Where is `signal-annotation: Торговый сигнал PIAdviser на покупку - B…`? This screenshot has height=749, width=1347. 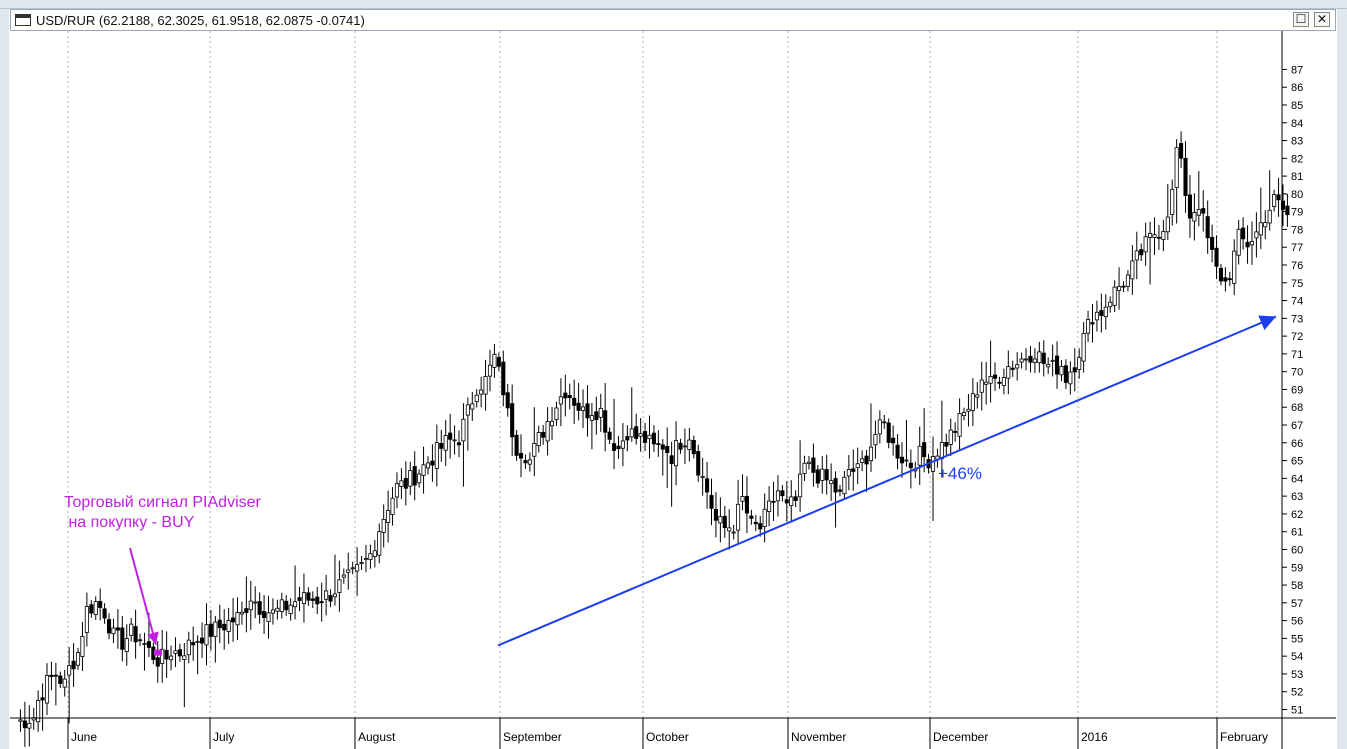 signal-annotation: Торговый сигнал PIAdviser на покупку - B… is located at coordinates (162, 513).